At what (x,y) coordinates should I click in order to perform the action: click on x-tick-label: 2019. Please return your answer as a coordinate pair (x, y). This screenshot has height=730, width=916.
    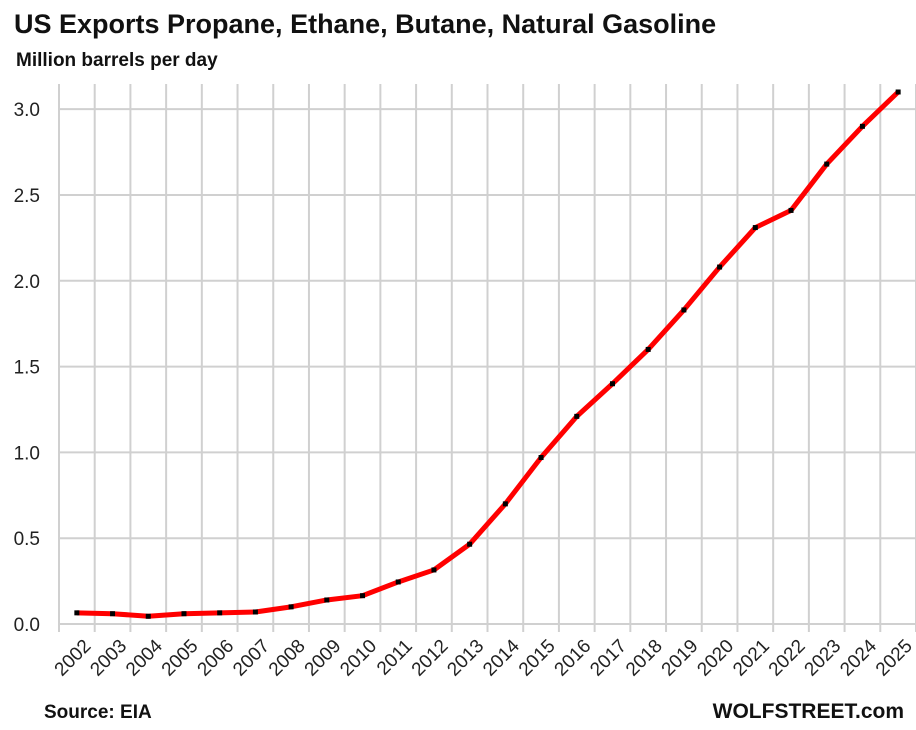
    Looking at the image, I should click on (680, 658).